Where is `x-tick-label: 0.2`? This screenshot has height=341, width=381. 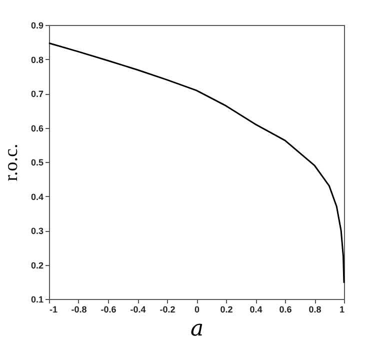 x-tick-label: 0.2 is located at coordinates (226, 309).